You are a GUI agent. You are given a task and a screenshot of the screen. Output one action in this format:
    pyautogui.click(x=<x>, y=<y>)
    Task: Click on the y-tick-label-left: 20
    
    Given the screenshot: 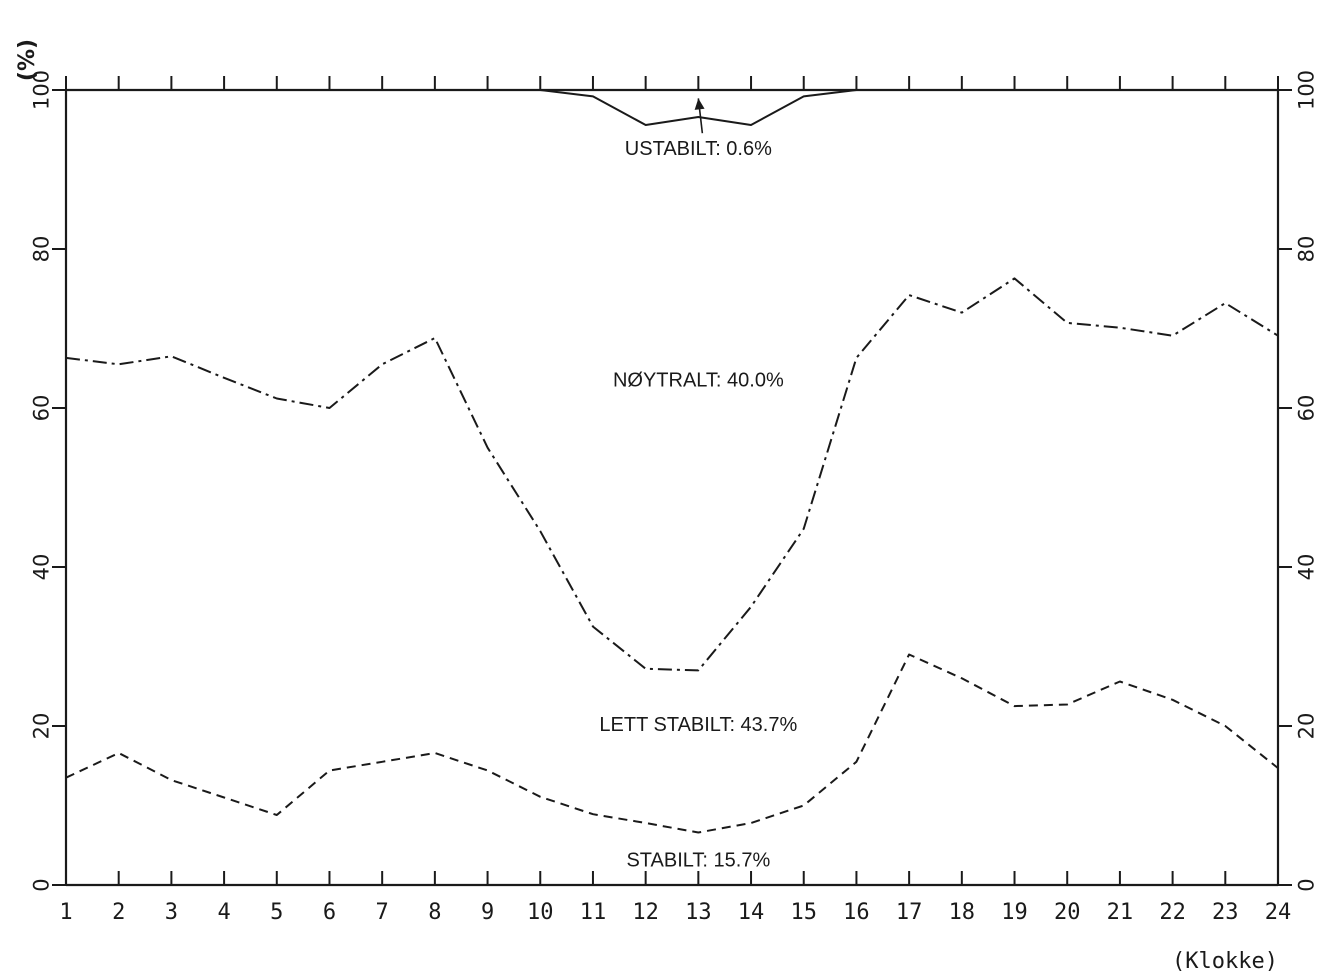 What is the action you would take?
    pyautogui.click(x=41, y=726)
    